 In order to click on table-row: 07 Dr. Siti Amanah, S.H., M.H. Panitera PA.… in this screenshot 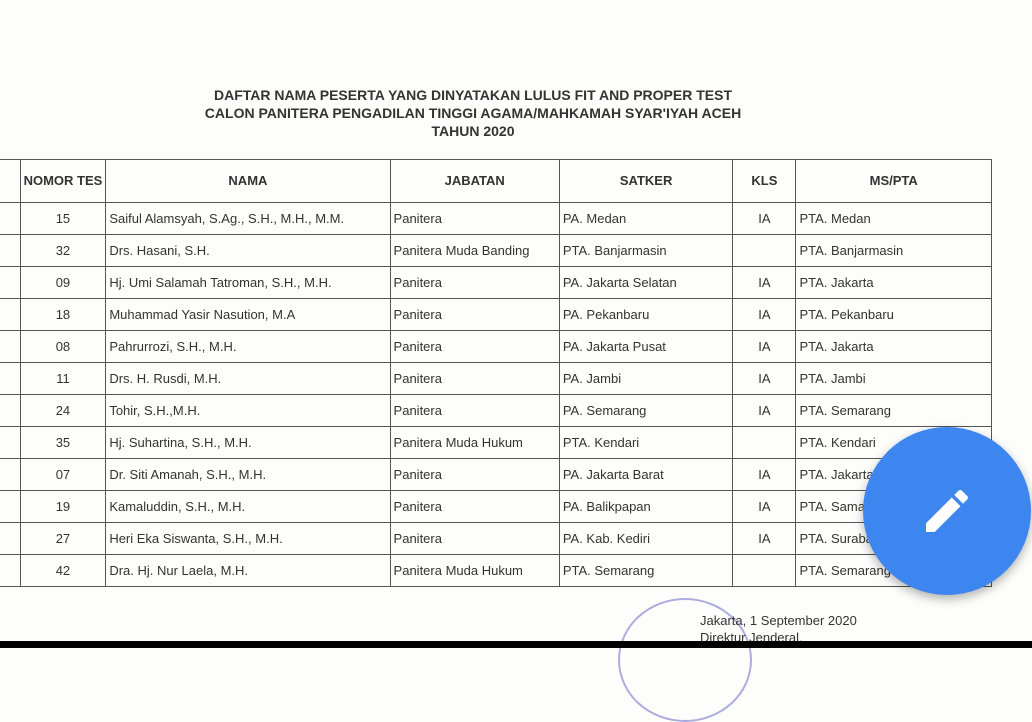, I will do `click(496, 474)`.